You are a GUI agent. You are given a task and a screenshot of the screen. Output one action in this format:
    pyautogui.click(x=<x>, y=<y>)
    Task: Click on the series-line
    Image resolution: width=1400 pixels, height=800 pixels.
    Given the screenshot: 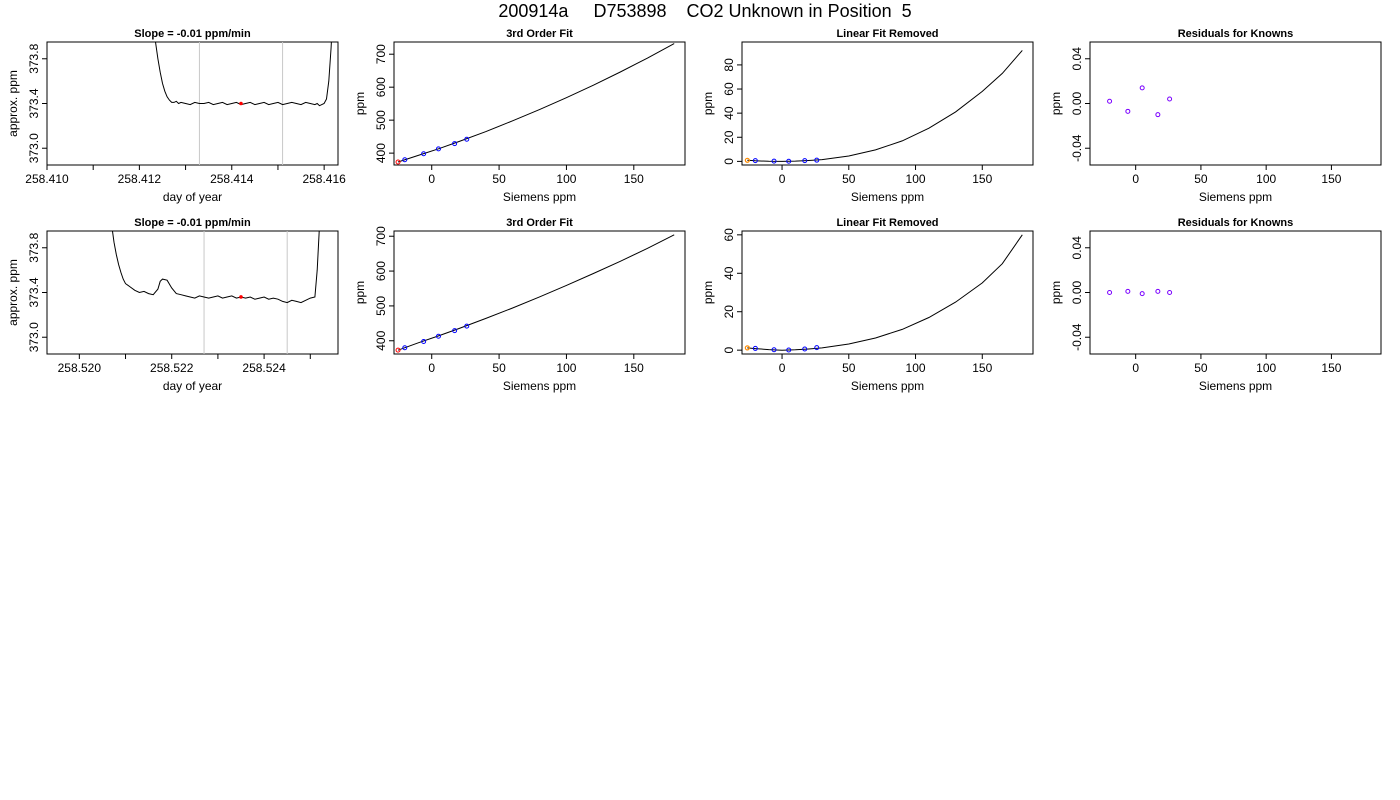 What is the action you would take?
    pyautogui.click(x=243, y=74)
    